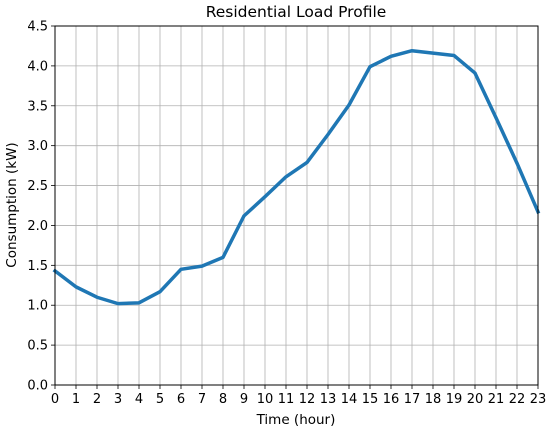 The image size is (550, 431). What do you see at coordinates (412, 399) in the screenshot?
I see `x-tick-label: 17` at bounding box center [412, 399].